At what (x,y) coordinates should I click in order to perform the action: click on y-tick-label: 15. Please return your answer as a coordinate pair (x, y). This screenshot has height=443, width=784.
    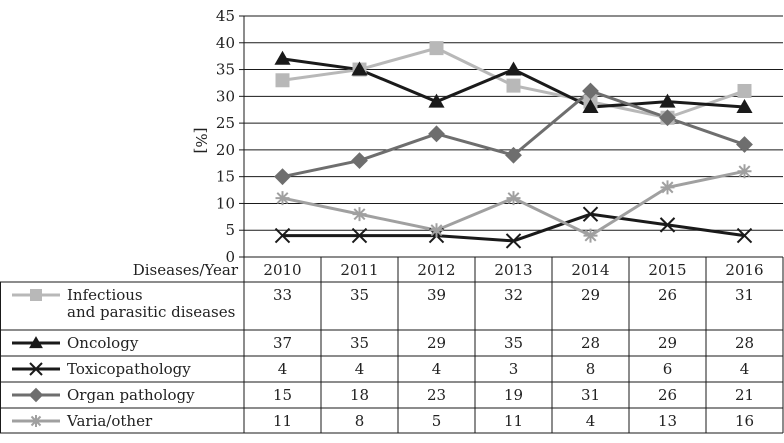
    Looking at the image, I should click on (225, 177).